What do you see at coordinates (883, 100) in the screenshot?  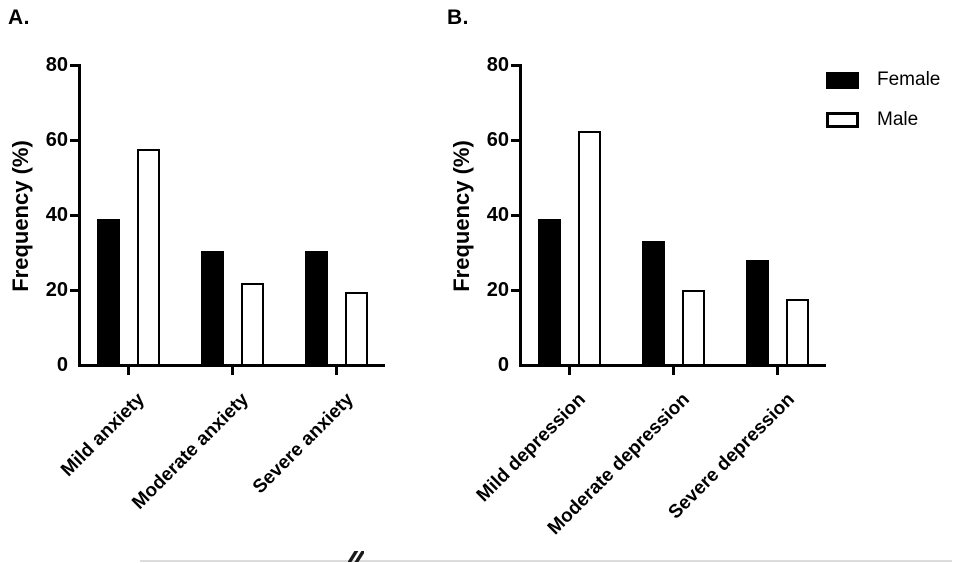 I see `legend: Female Male` at bounding box center [883, 100].